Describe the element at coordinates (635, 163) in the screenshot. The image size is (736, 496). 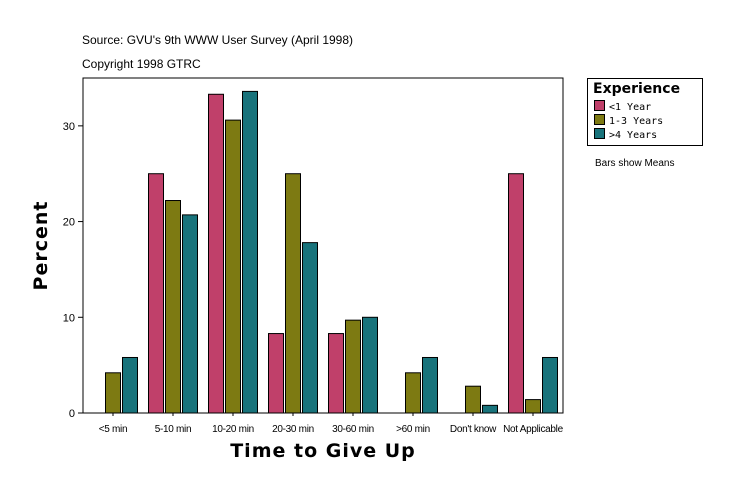
I see `bars-show-means-note: Bars show Means` at that location.